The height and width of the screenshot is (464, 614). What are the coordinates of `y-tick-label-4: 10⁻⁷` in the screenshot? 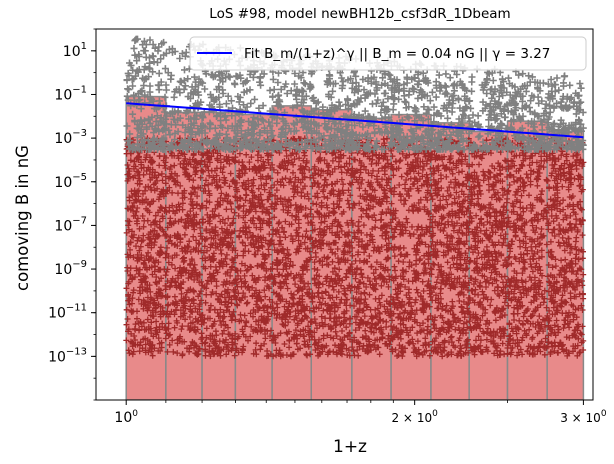 It's located at (70, 224).